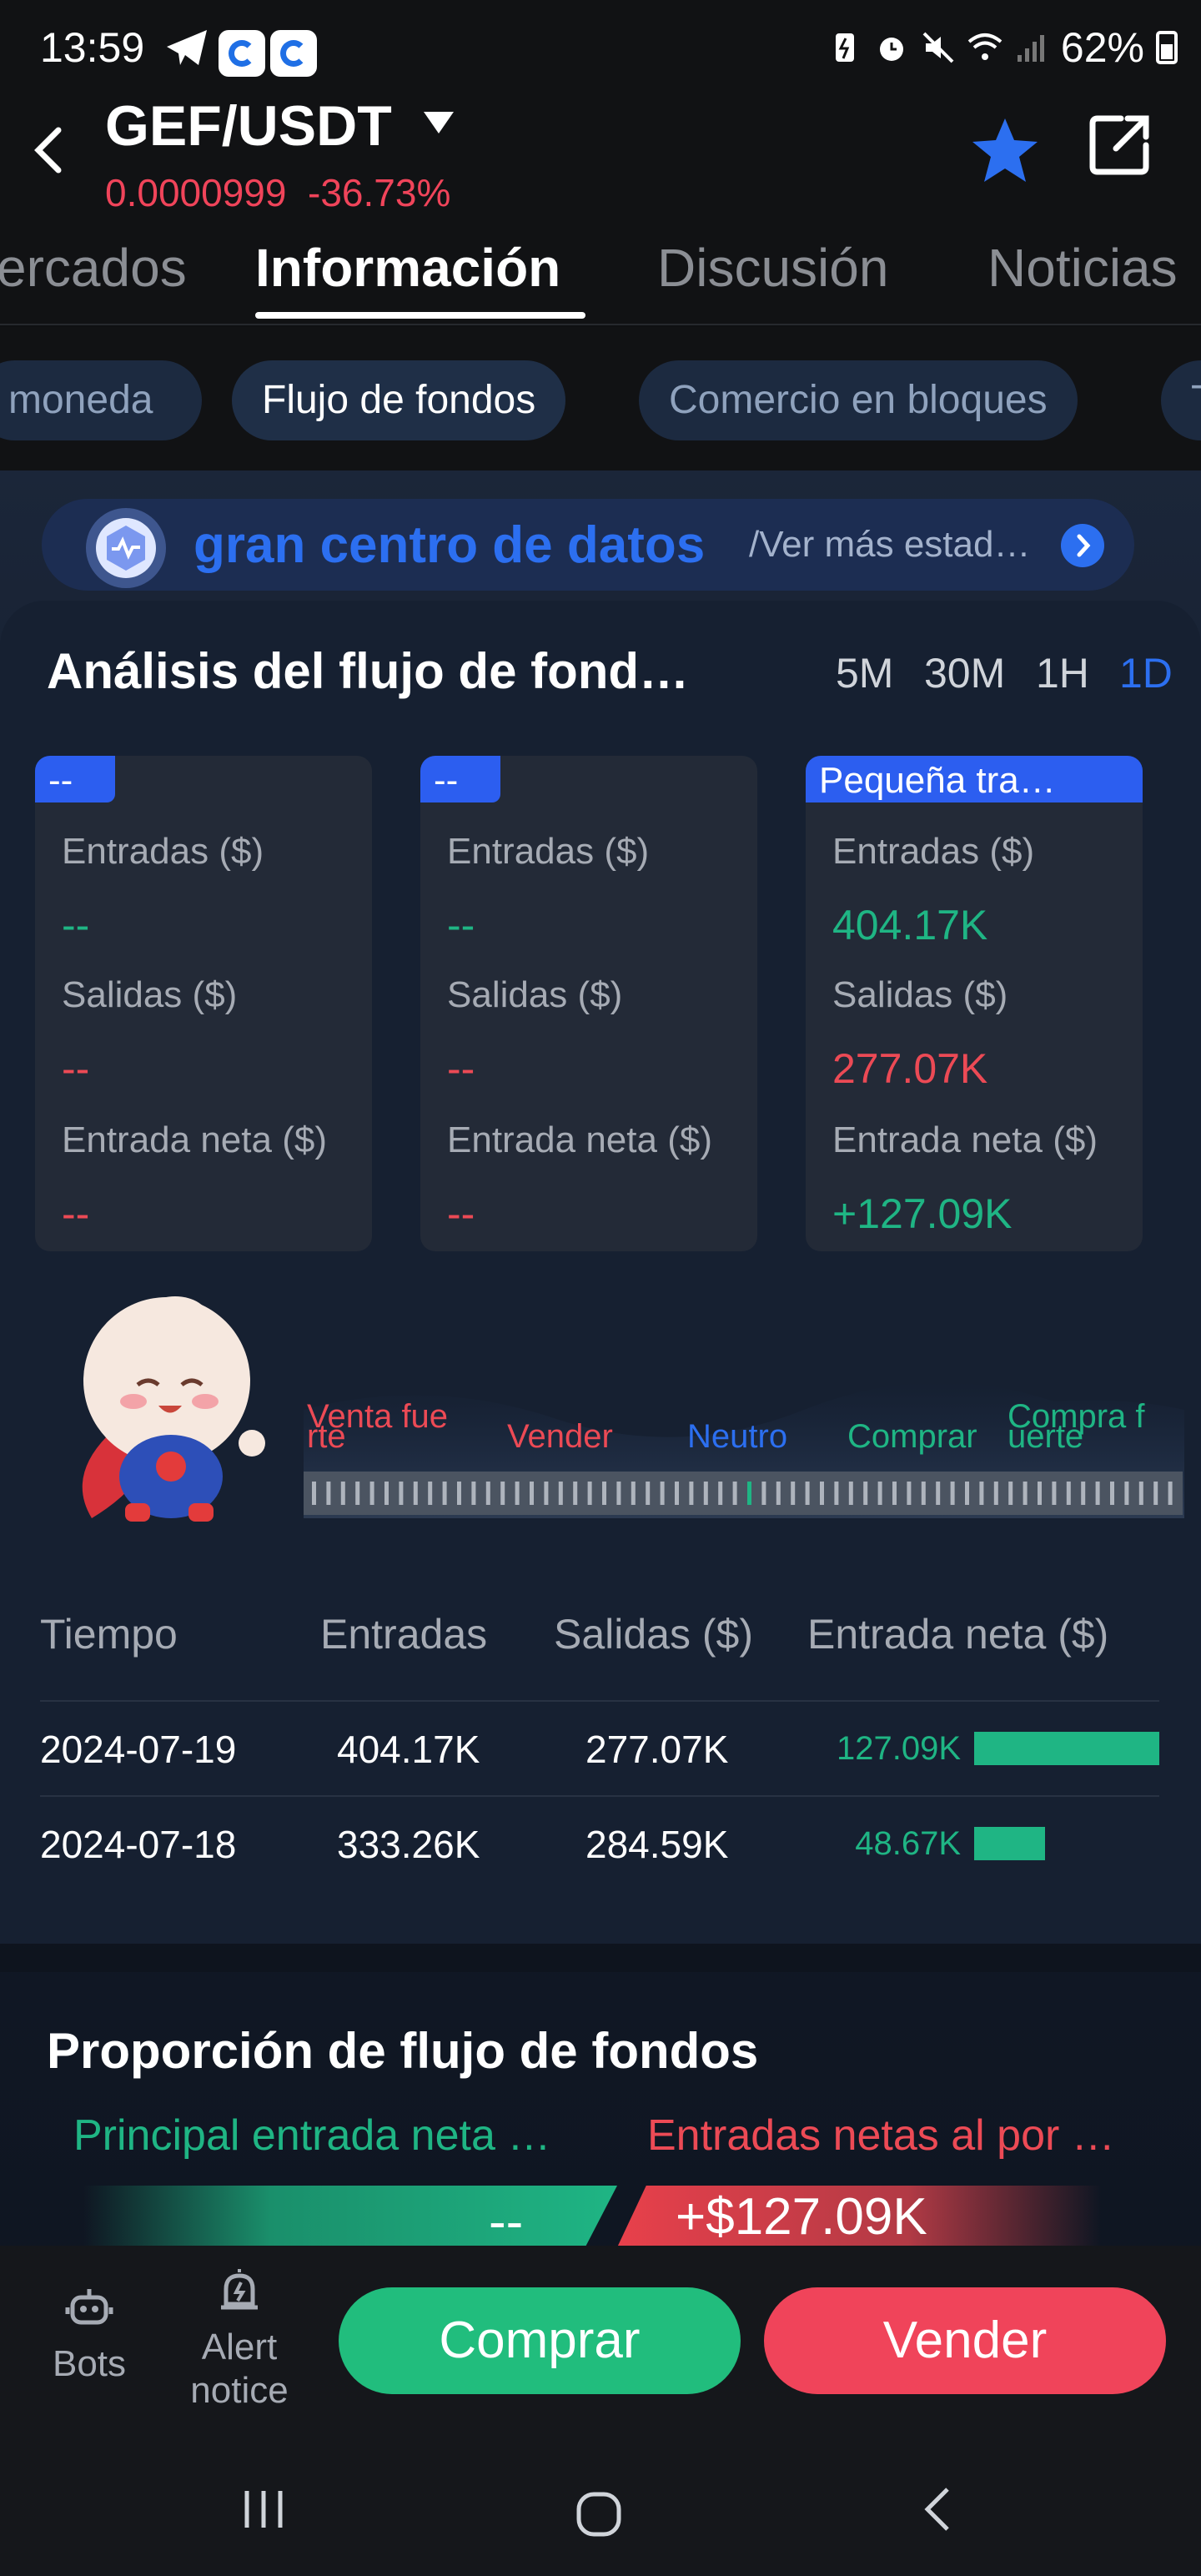  Describe the element at coordinates (409, 1749) in the screenshot. I see `row-inflow: 404.17K` at that location.